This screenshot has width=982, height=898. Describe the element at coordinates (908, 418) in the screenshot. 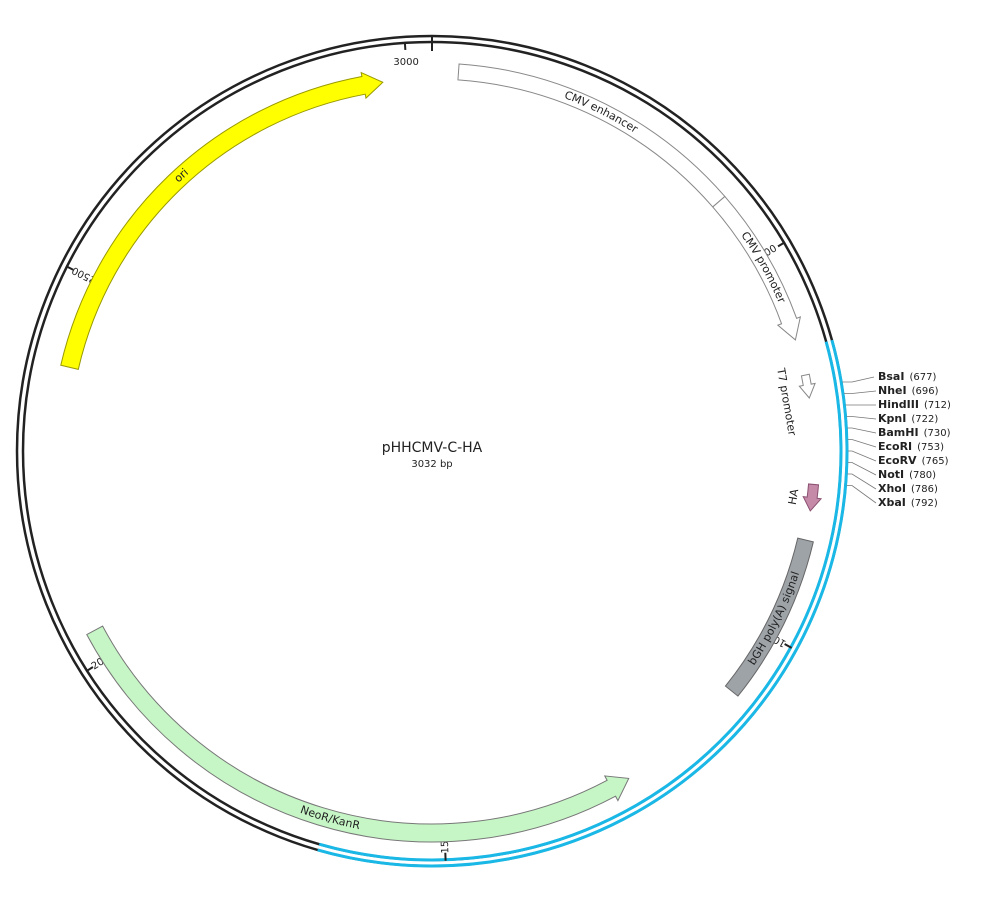

I see `site-label: KpnI (722)` at that location.